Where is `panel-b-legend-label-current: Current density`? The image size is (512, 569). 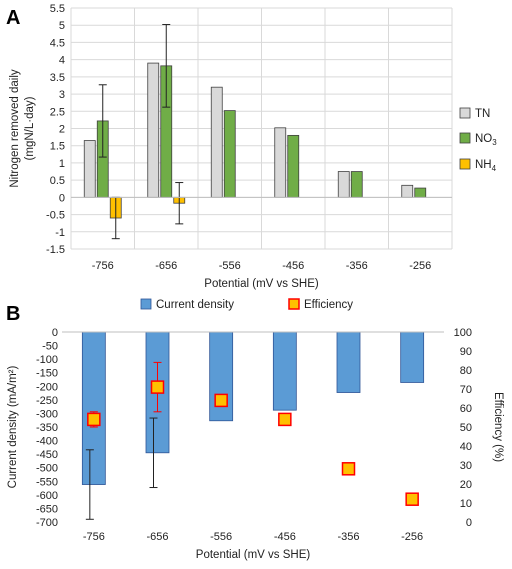
panel-b-legend-label-current: Current density is located at coordinates (195, 305).